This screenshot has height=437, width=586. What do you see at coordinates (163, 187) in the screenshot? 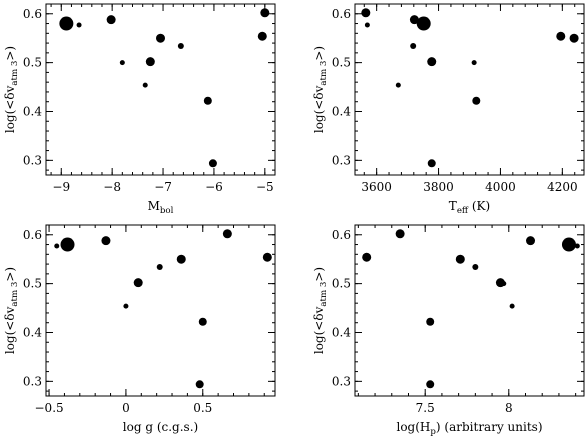
I see `x-tick-label: −7` at bounding box center [163, 187].